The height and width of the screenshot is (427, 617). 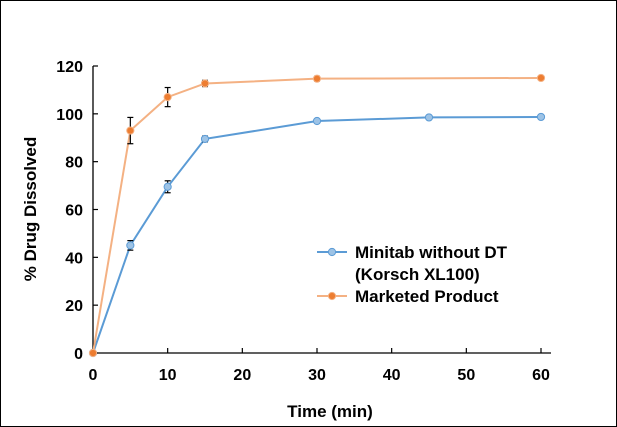 What do you see at coordinates (93, 375) in the screenshot?
I see `x-tick-label: 0` at bounding box center [93, 375].